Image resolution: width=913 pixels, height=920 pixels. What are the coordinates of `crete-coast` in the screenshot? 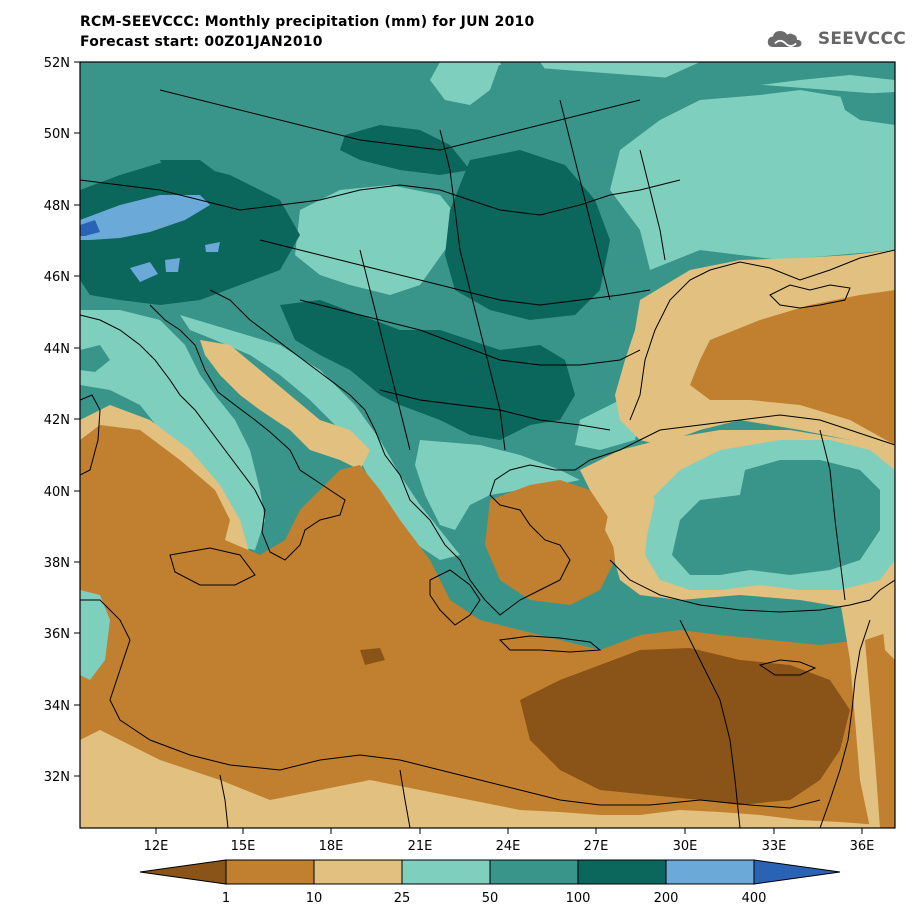 It's located at (550, 644).